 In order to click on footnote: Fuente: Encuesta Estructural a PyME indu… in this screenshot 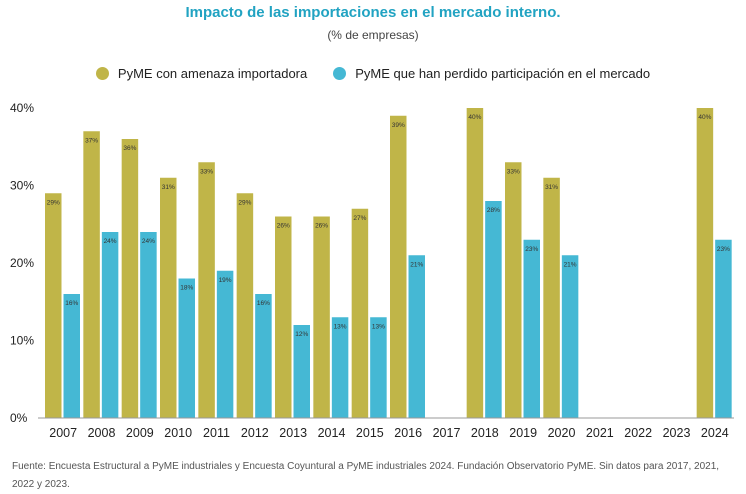, I will do `click(366, 475)`.